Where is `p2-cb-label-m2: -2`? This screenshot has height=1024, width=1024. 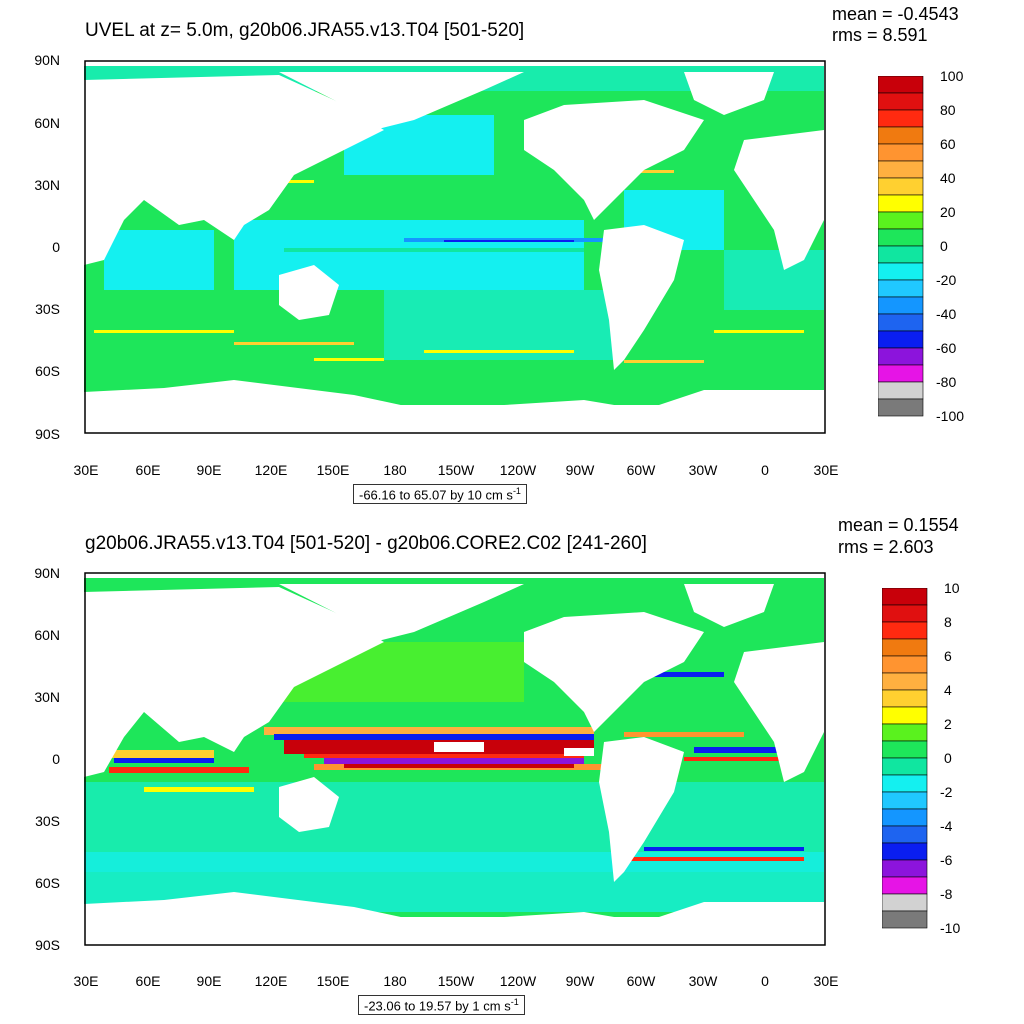 p2-cb-label-m2: -2 is located at coordinates (946, 792).